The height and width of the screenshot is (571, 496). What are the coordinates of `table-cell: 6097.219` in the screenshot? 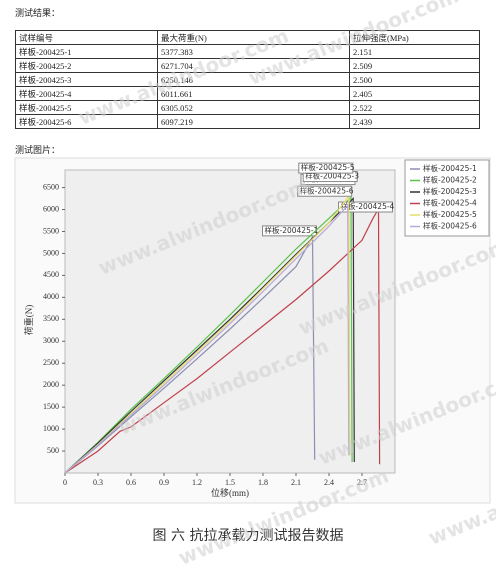 It's located at (253, 121).